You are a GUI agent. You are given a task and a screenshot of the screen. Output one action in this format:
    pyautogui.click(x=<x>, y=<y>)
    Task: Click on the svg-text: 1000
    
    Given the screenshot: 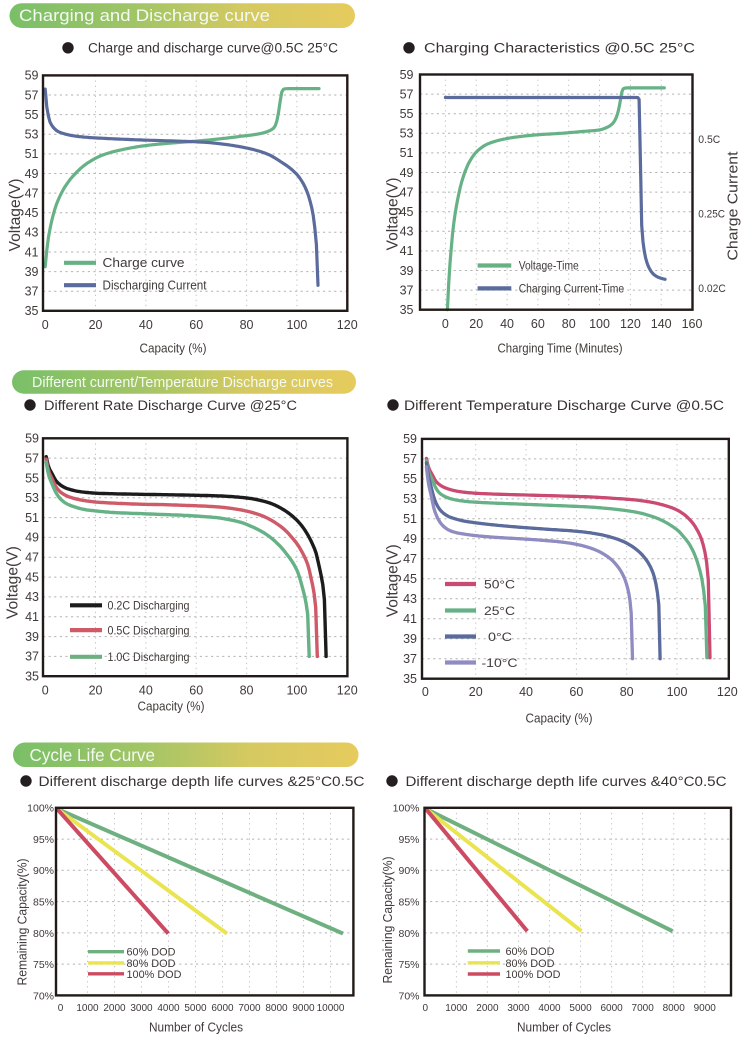 What is the action you would take?
    pyautogui.click(x=87, y=1008)
    